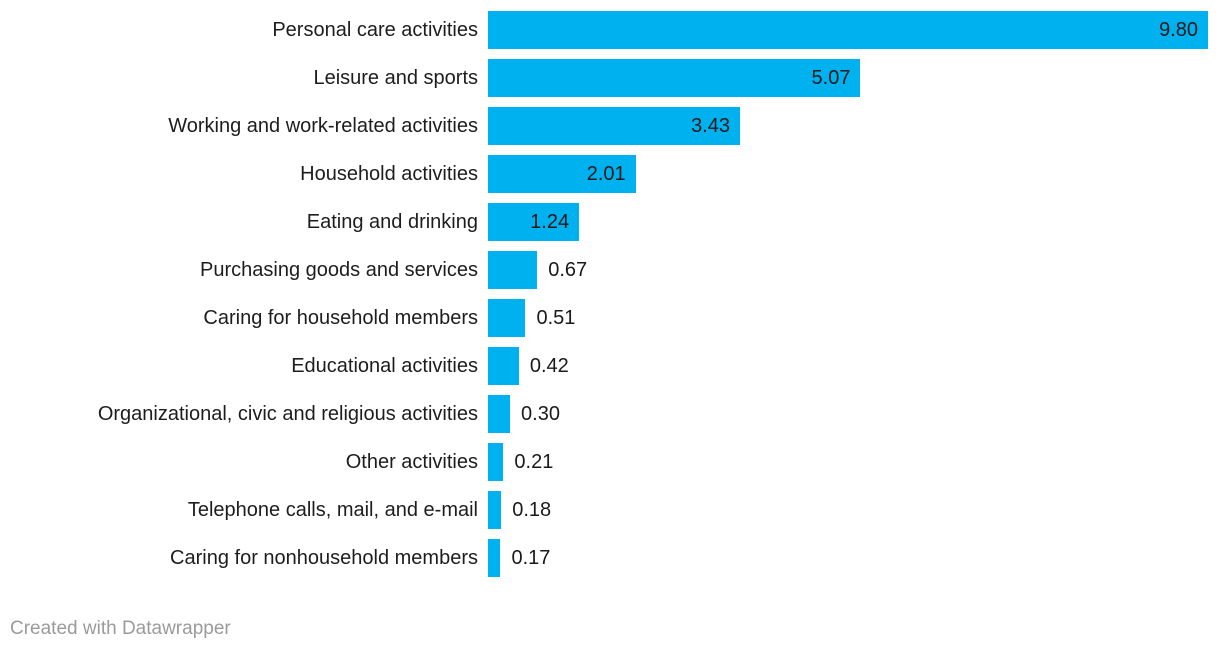 This screenshot has height=654, width=1220. I want to click on bar-track: 2.01, so click(854, 174).